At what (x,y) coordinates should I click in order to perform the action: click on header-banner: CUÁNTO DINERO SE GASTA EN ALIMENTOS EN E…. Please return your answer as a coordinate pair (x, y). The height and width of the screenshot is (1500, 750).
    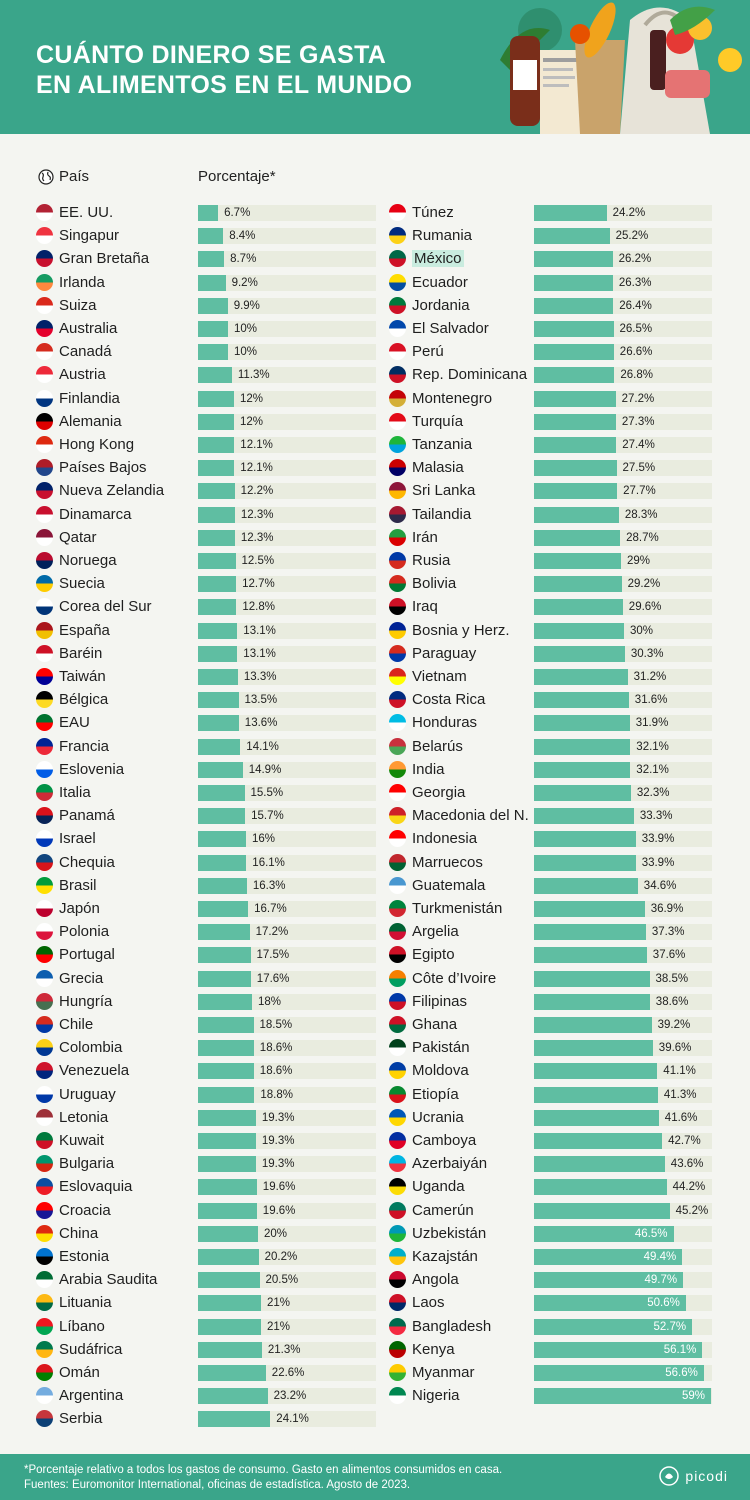
    Looking at the image, I should click on (375, 67).